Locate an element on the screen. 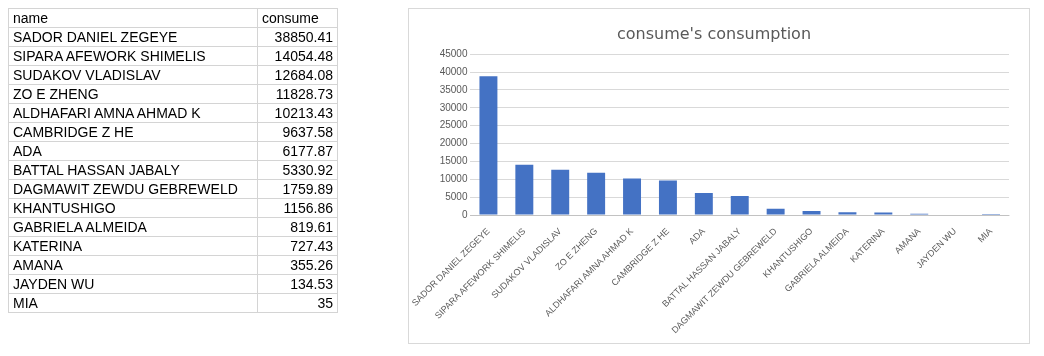 The image size is (1044, 356). text: 38850.41 is located at coordinates (297, 37).